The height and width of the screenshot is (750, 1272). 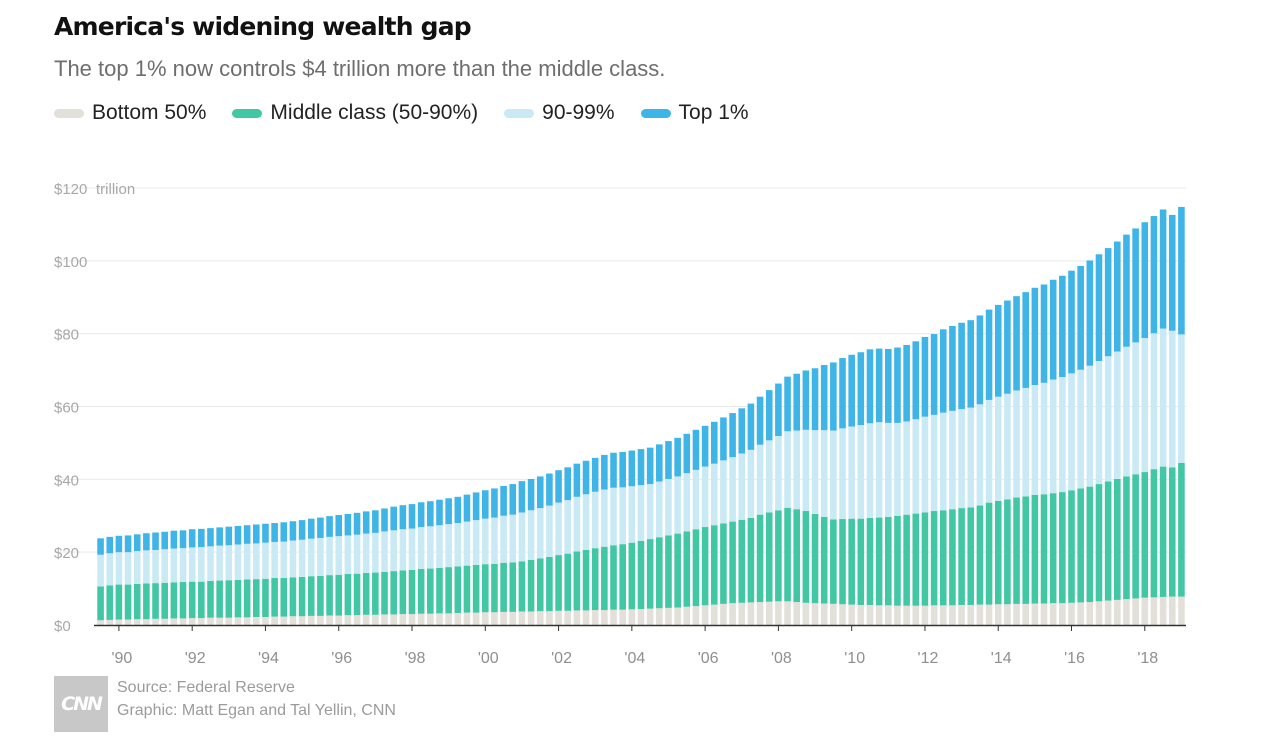 I want to click on y-tick-label: $20, so click(x=66, y=553).